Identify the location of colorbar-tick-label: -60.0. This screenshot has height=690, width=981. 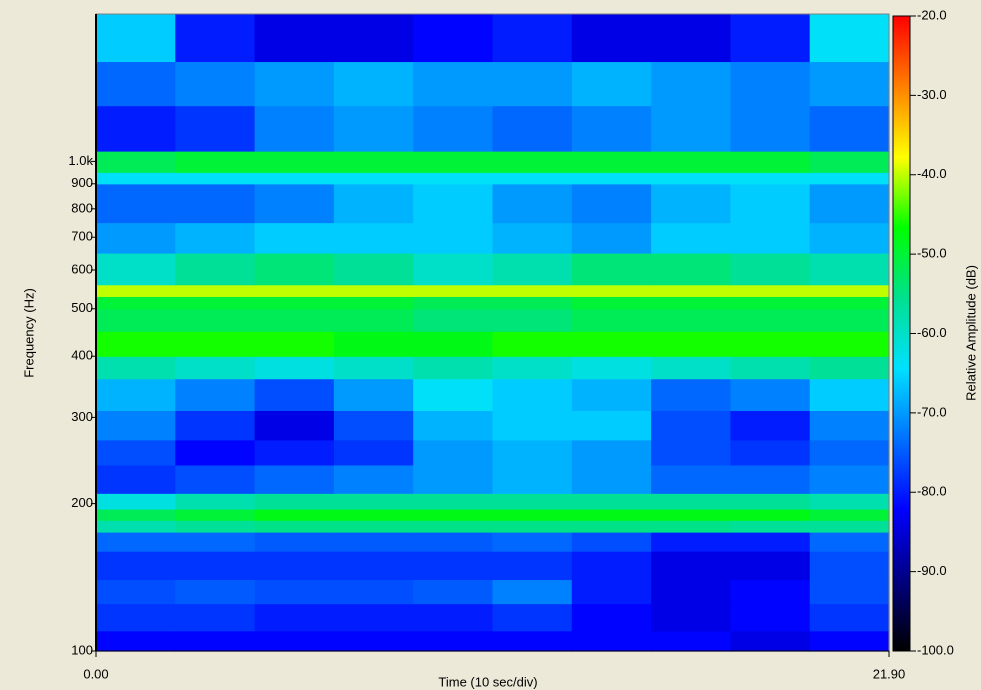
(932, 332).